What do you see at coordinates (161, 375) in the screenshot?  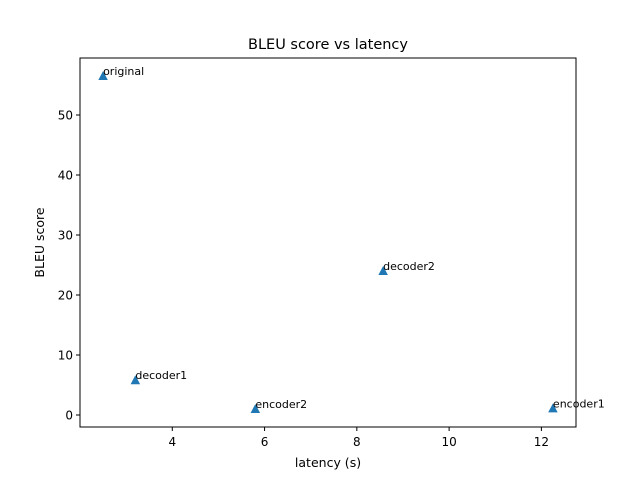 I see `point-label-decoder1: decoder1` at bounding box center [161, 375].